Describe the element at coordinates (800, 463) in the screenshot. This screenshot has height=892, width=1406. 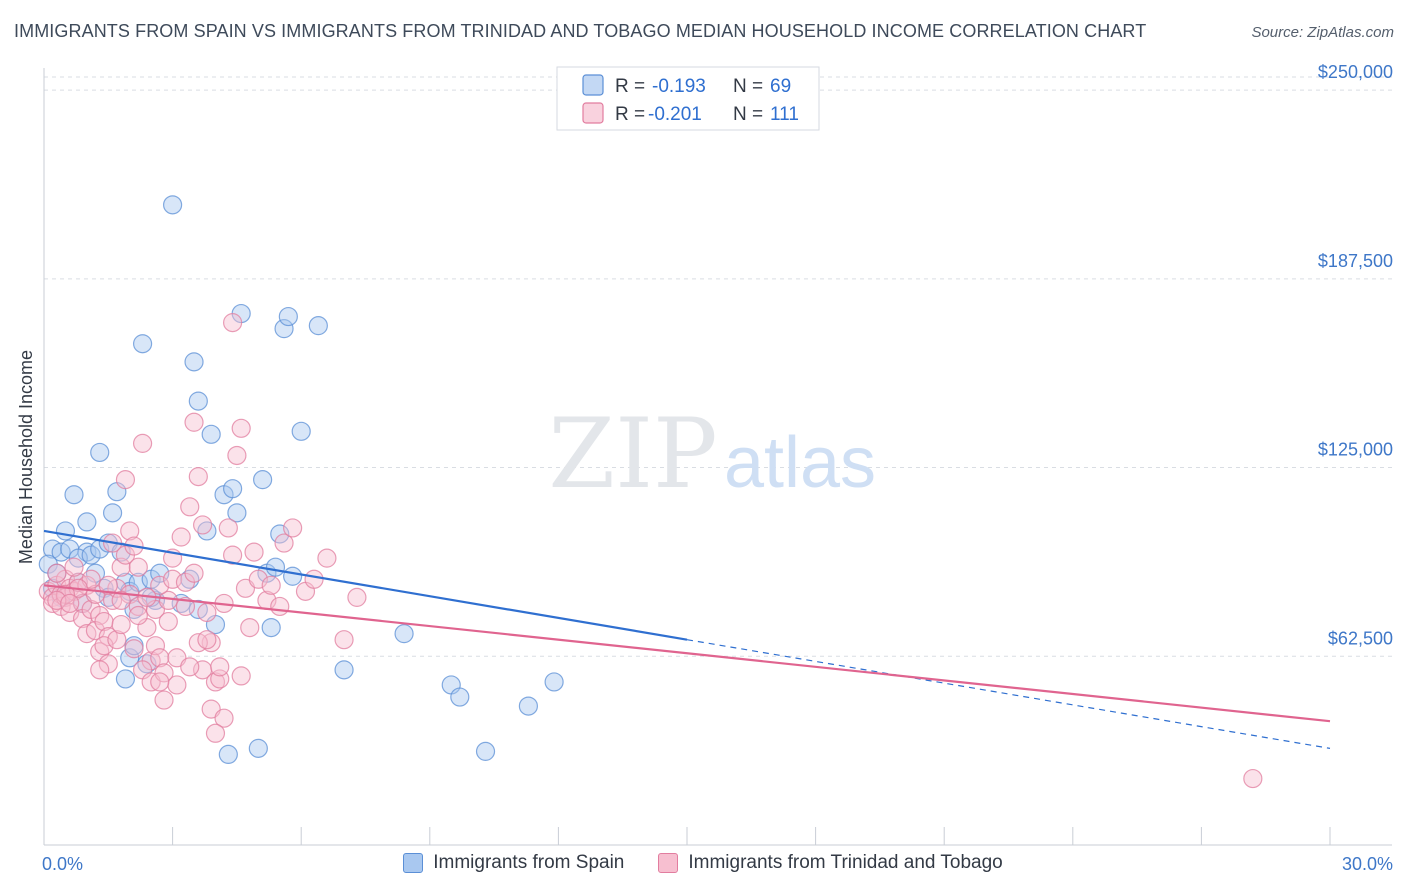
I see `watermark-atlas: atlas` at that location.